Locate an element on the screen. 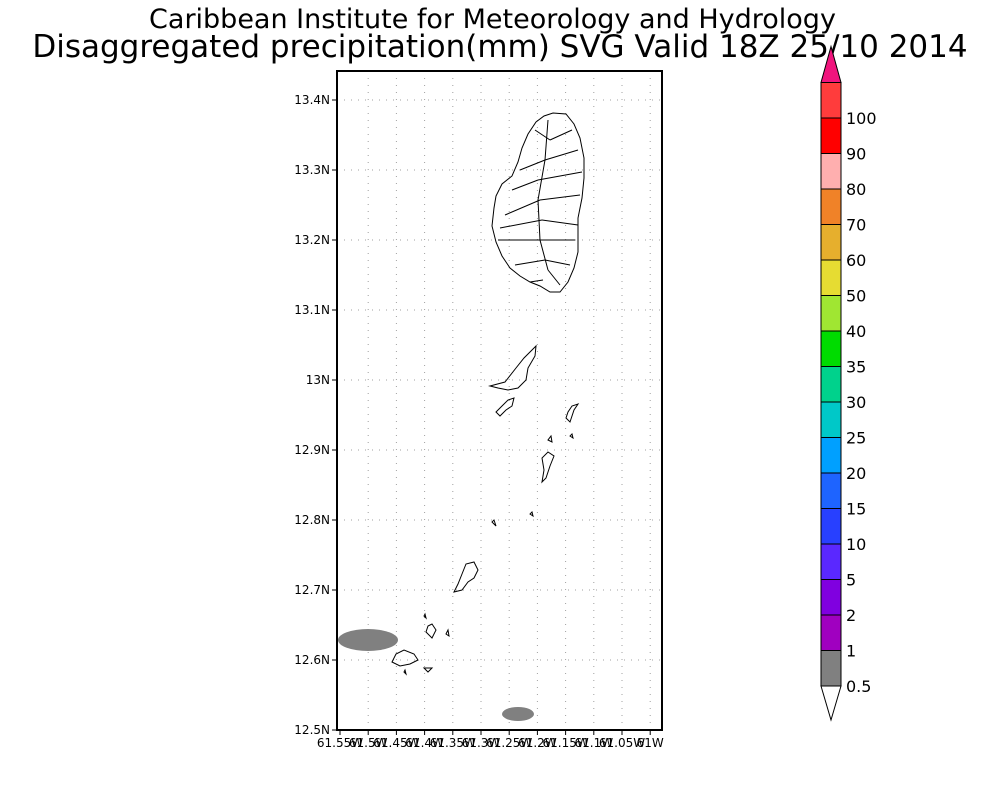  colorbar-label: 90 is located at coordinates (856, 154).